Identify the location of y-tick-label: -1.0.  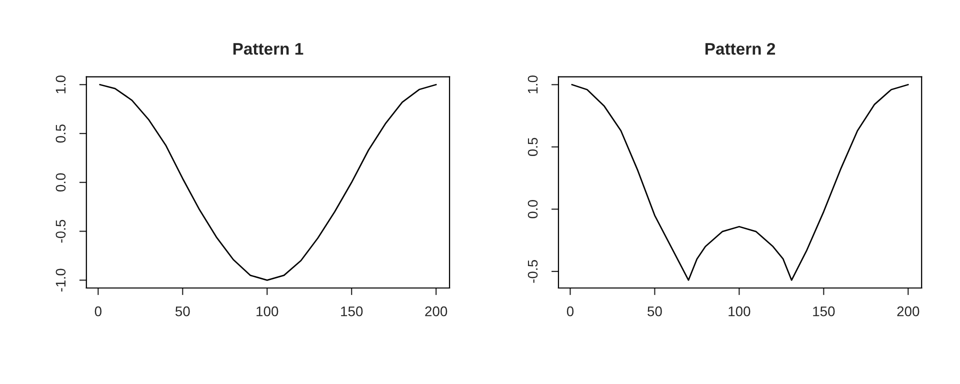
(61, 280).